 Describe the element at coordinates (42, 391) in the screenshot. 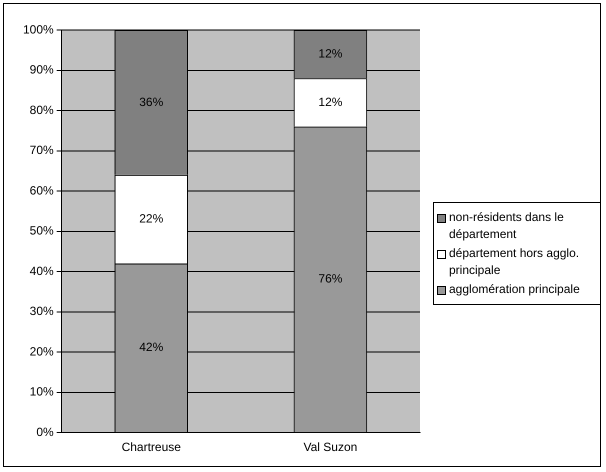

I see `y-tick-label: 10%` at that location.